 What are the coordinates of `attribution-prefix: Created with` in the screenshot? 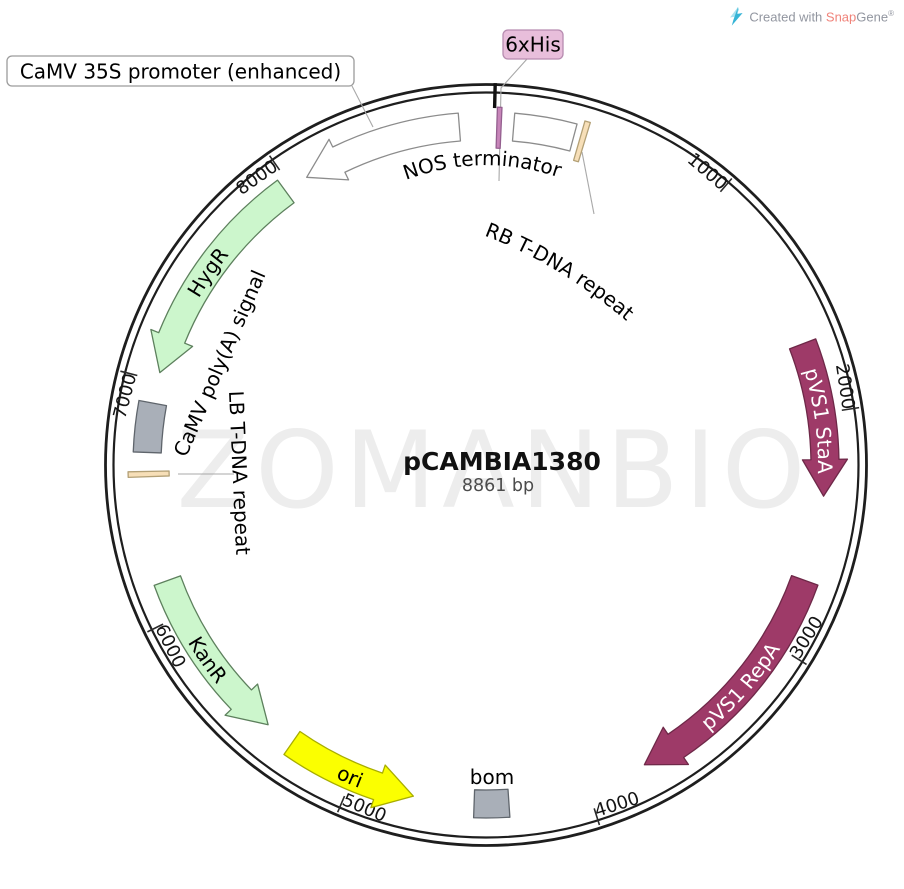 It's located at (787, 17).